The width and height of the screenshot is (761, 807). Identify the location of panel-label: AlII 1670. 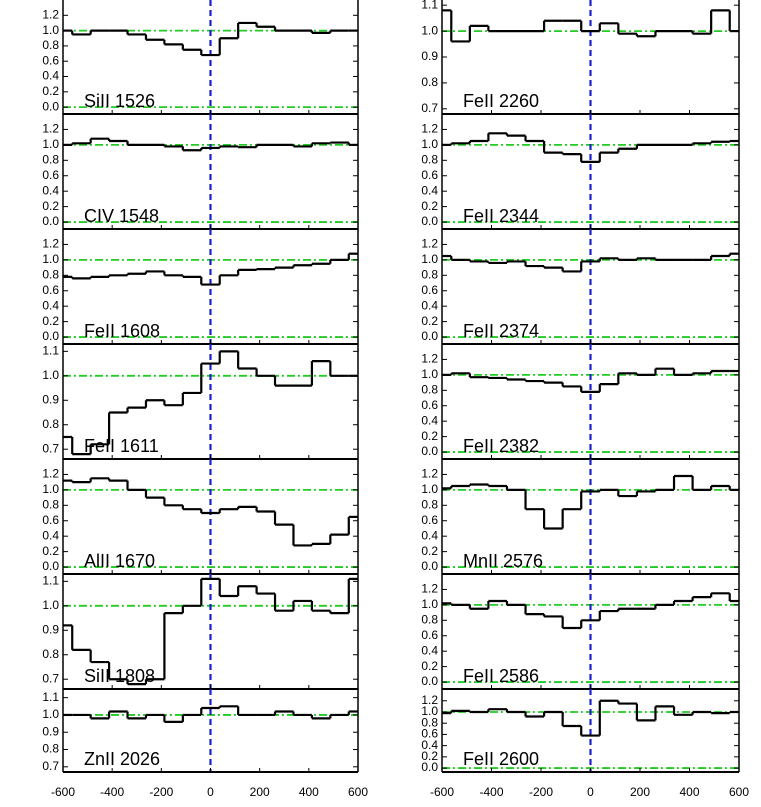
(119, 561).